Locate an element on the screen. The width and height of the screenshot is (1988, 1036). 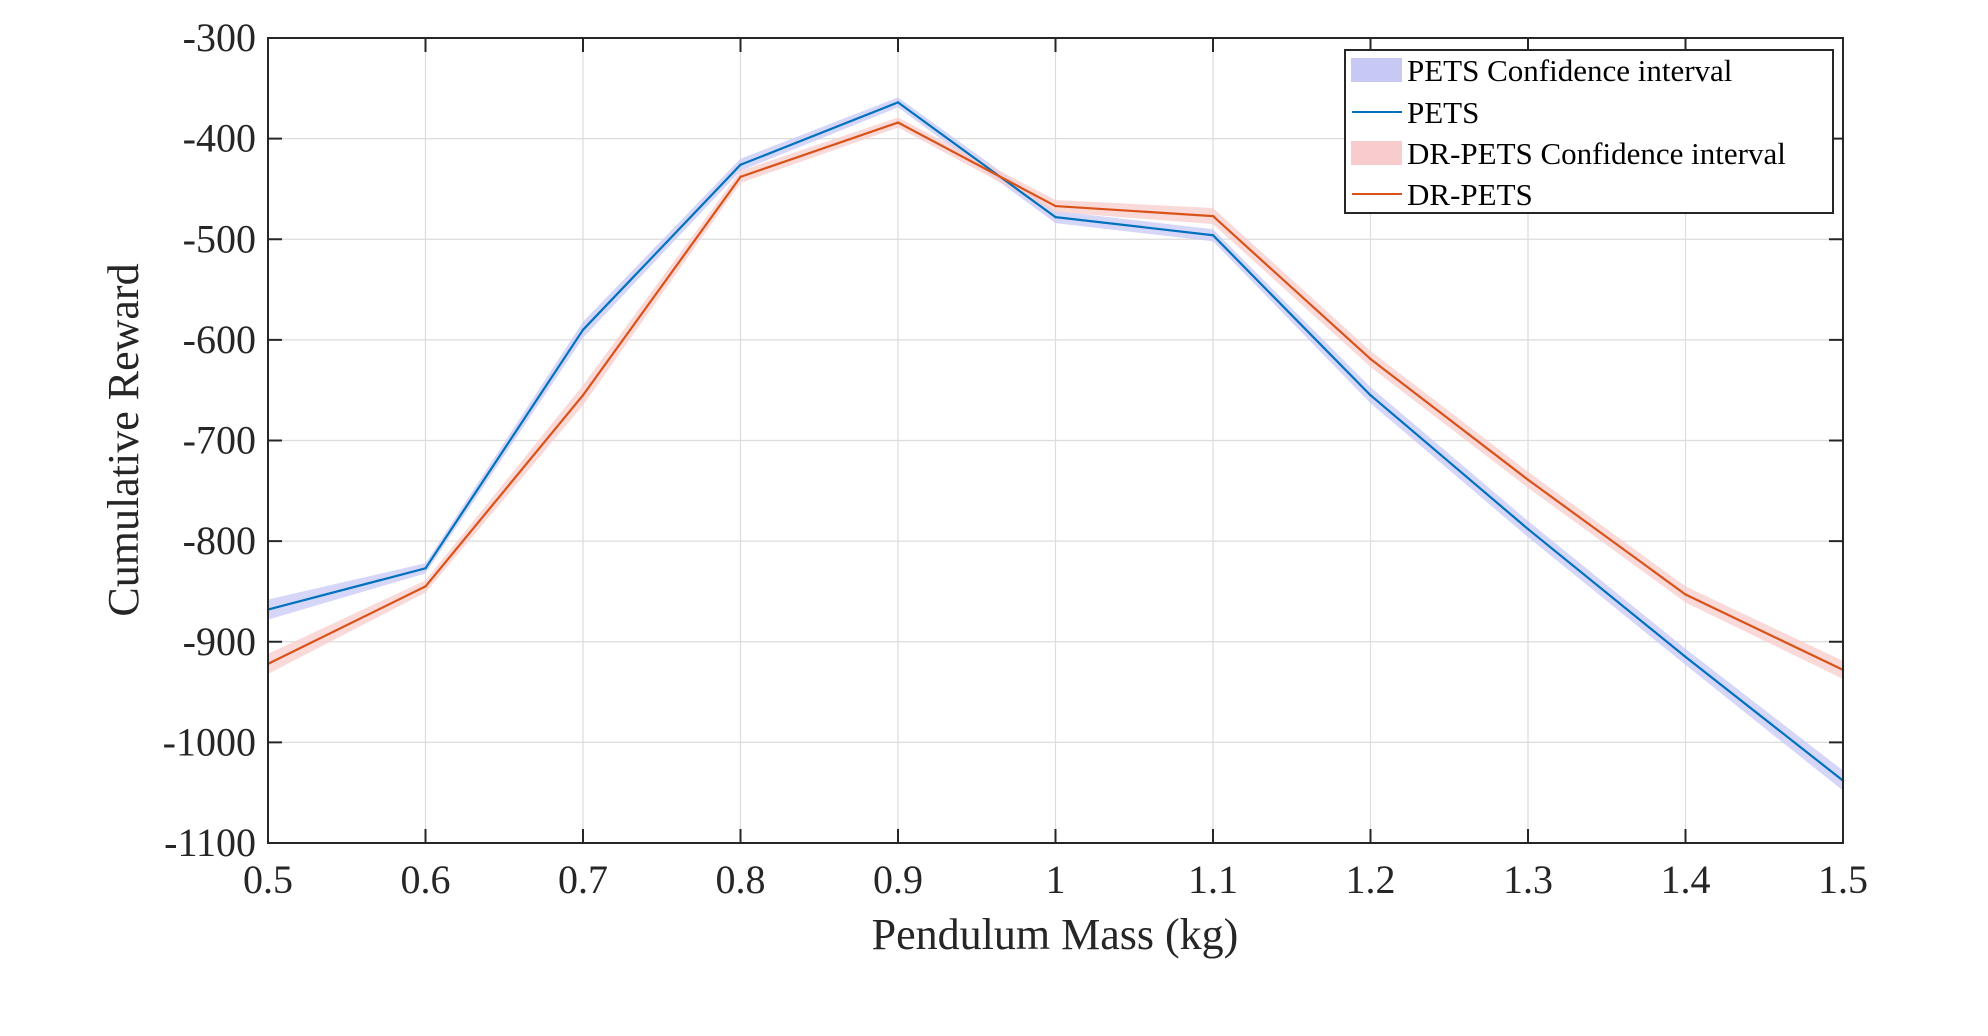
legend-swatch-pets-ci is located at coordinates (1376, 70).